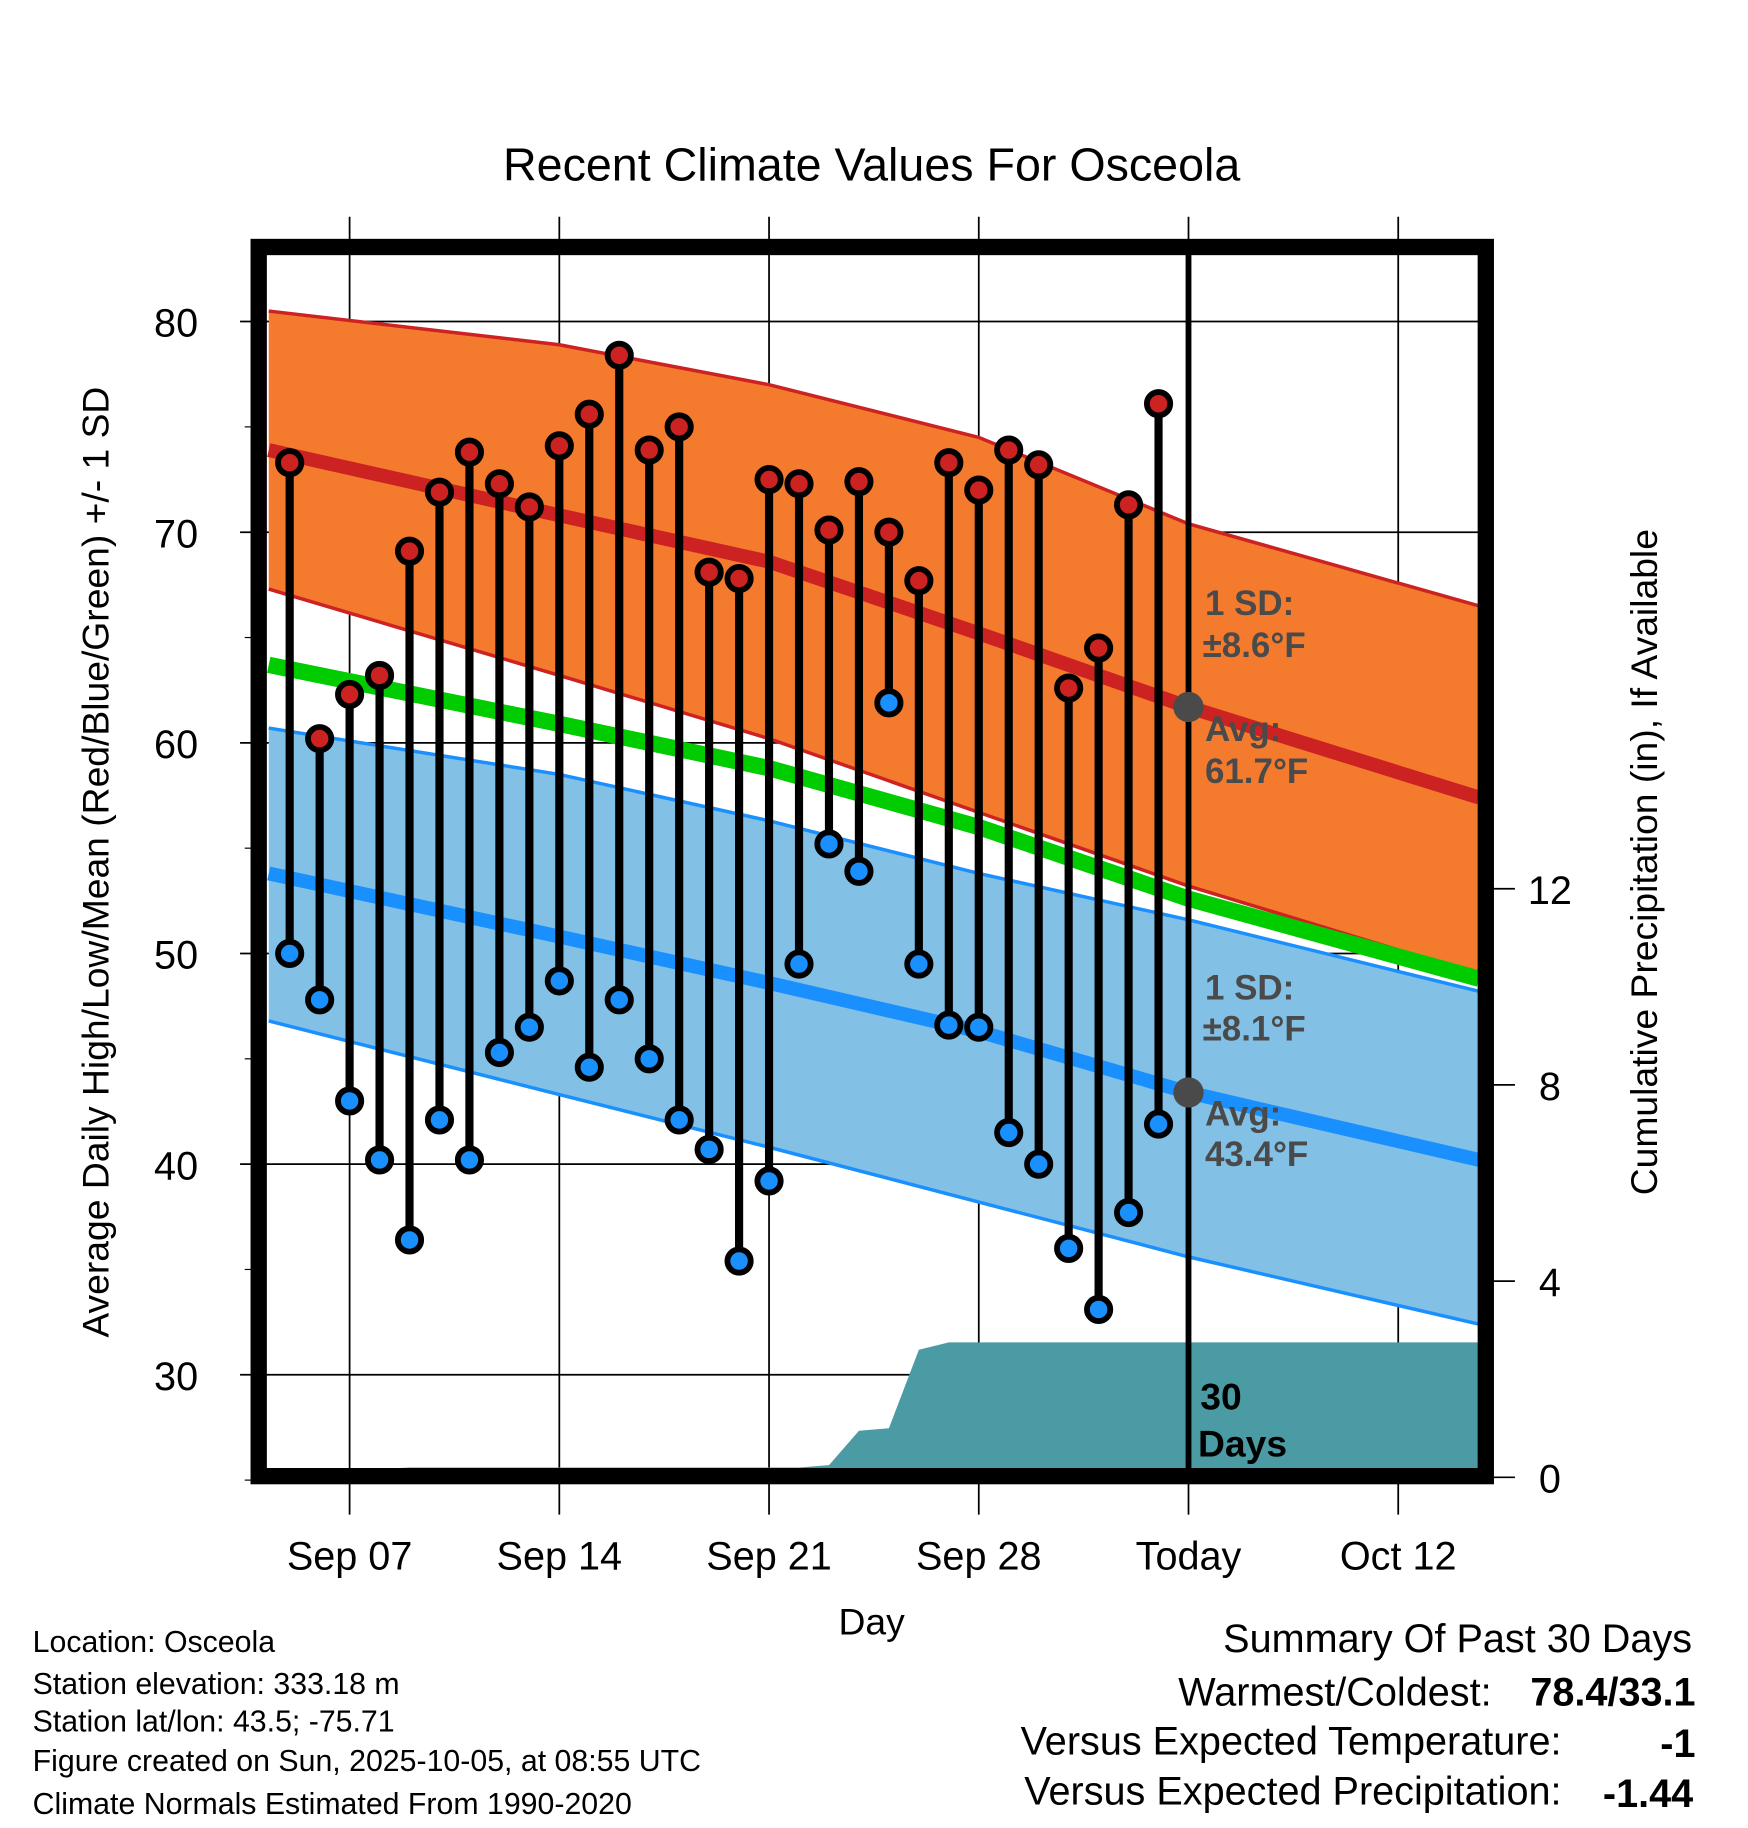  Describe the element at coordinates (1291, 1742) in the screenshot. I see `summary-temp-label: Versus Expected Temperature:` at that location.